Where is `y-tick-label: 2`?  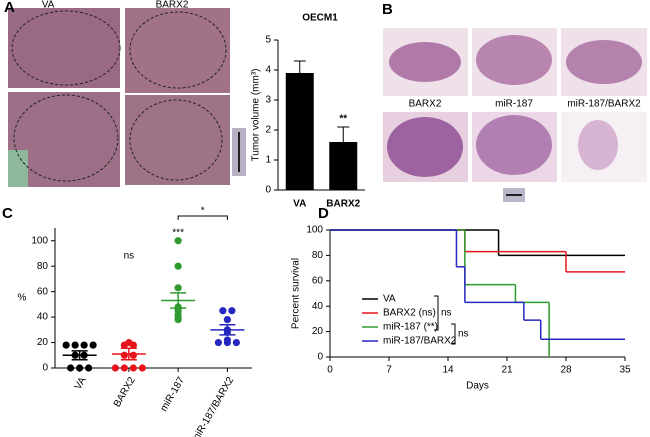 y-tick-label: 2 is located at coordinates (268, 130).